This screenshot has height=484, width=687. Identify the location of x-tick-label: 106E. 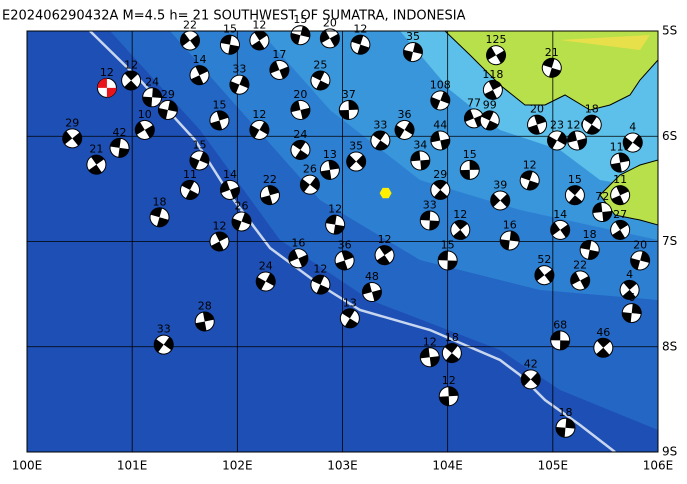
(658, 466).